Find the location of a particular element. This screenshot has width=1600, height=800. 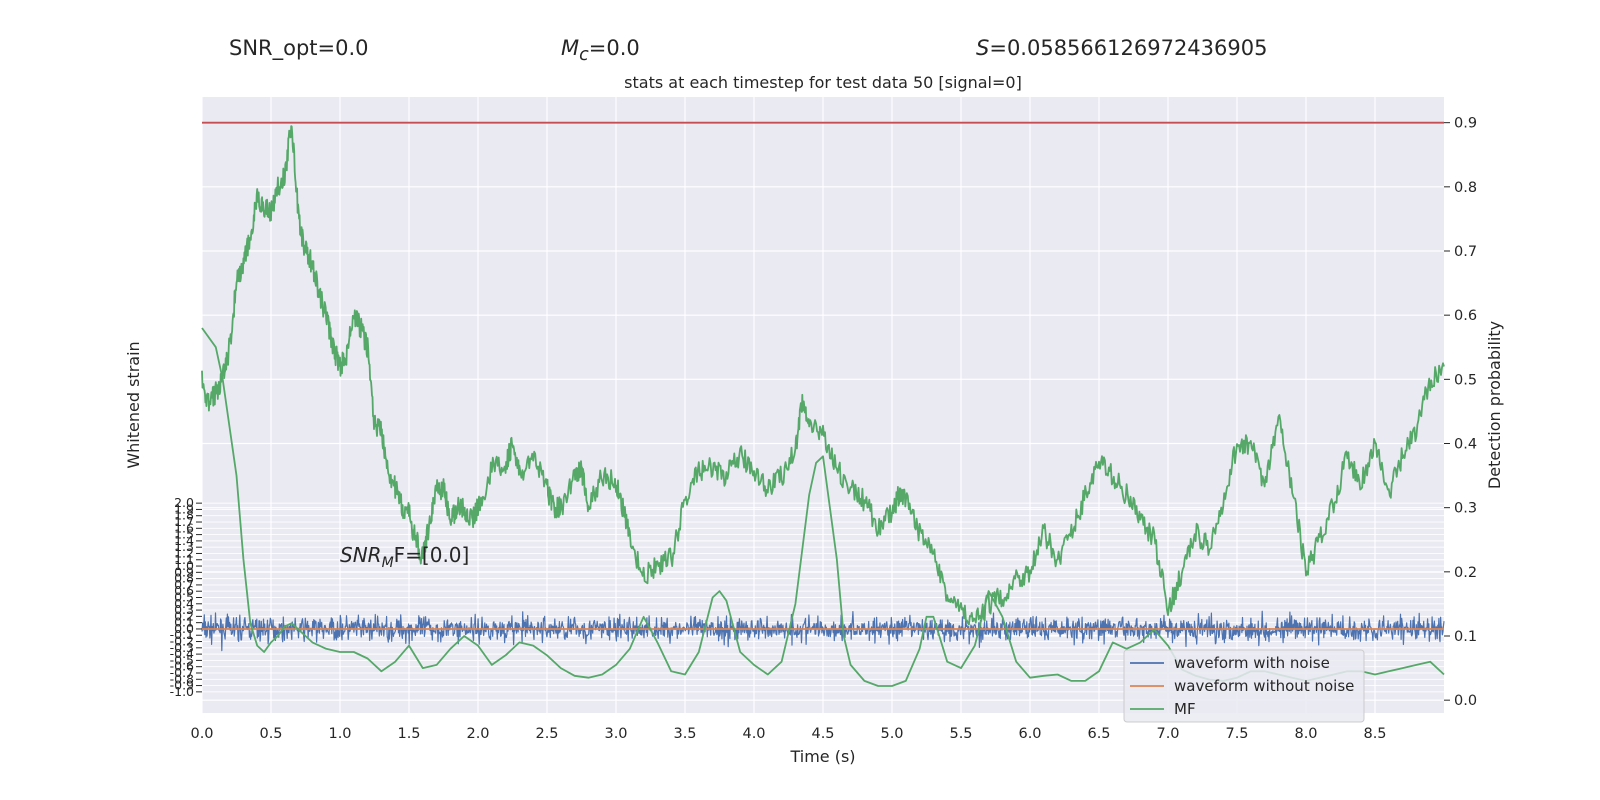

right-tick-label: 0.0 is located at coordinates (1465, 701).